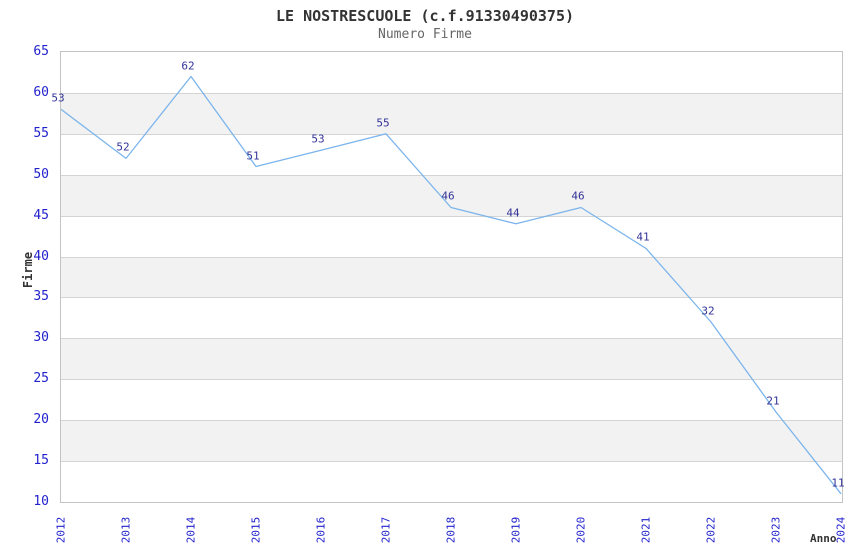 This screenshot has width=850, height=550. What do you see at coordinates (191, 530) in the screenshot?
I see `x-tick-label: 2014` at bounding box center [191, 530].